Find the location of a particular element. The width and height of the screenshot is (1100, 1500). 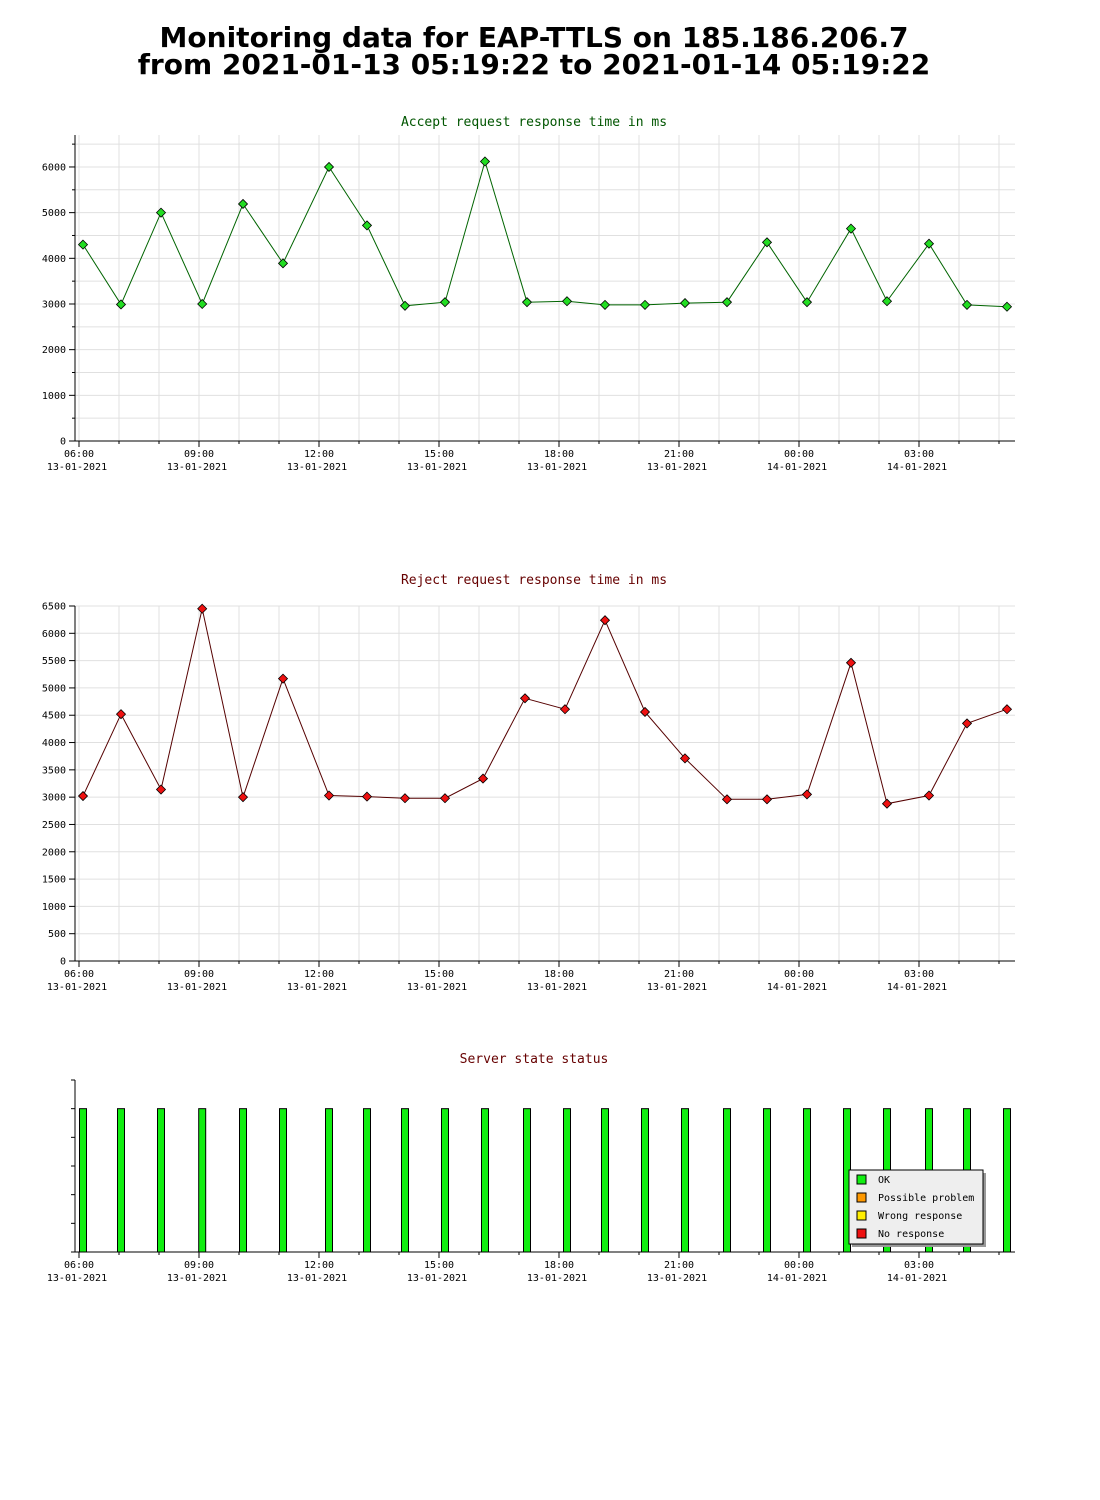

y-tick-label: 2500 is located at coordinates (54, 825).